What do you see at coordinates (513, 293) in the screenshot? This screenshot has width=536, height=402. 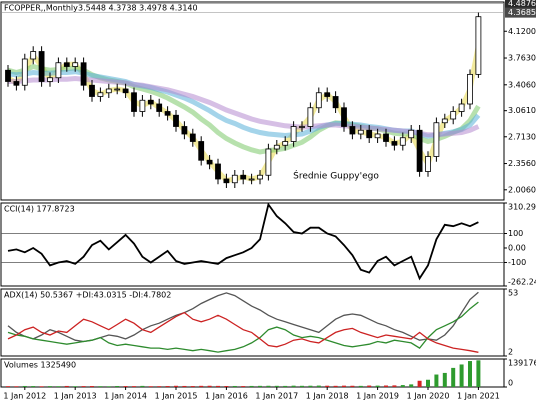 I see `y-tick-label: 53` at bounding box center [513, 293].